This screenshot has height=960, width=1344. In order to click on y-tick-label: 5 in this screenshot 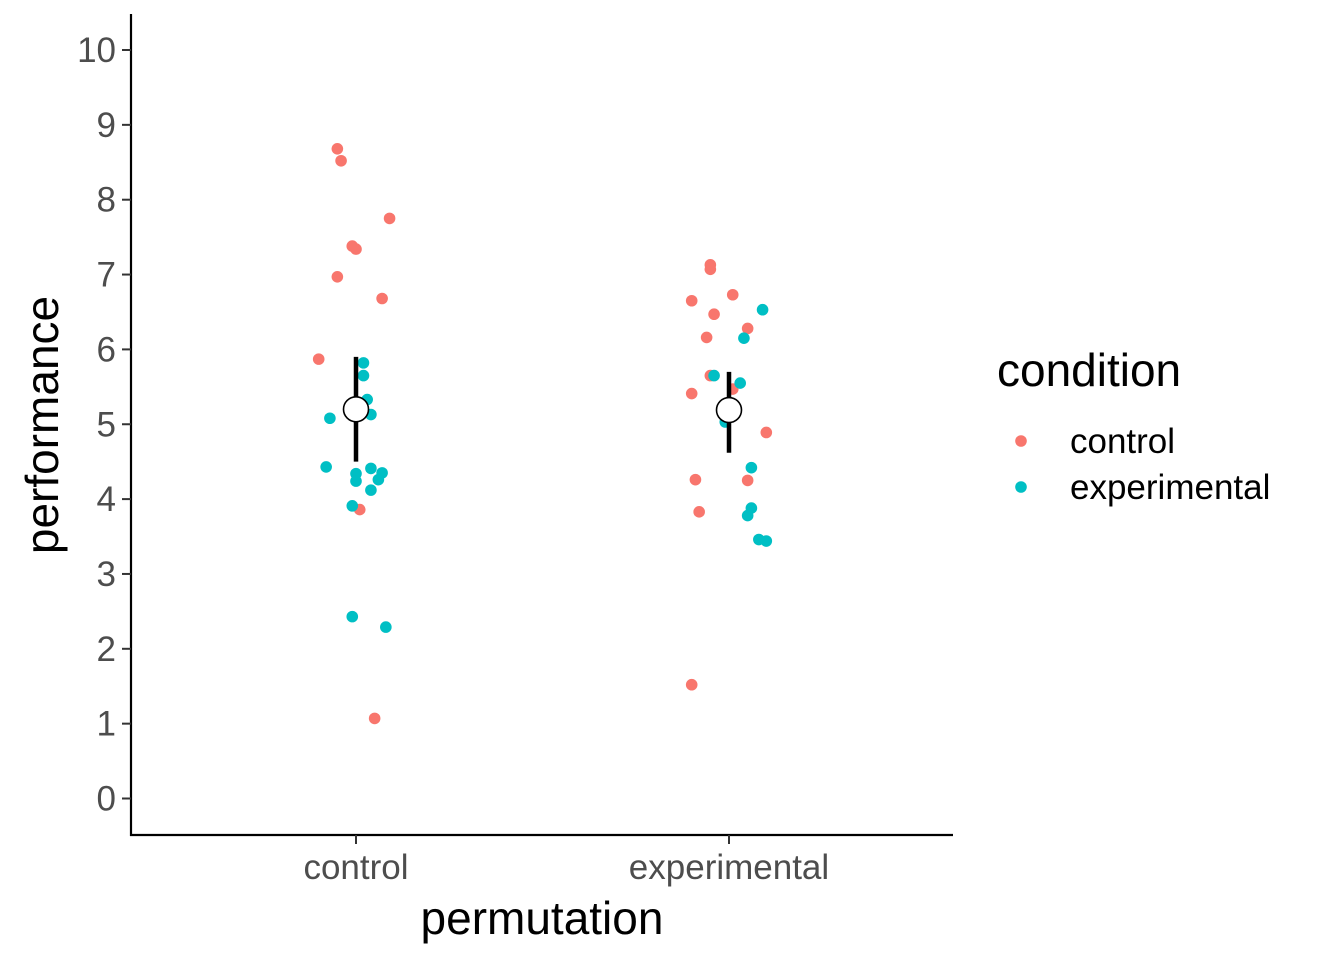, I will do `click(106, 424)`.